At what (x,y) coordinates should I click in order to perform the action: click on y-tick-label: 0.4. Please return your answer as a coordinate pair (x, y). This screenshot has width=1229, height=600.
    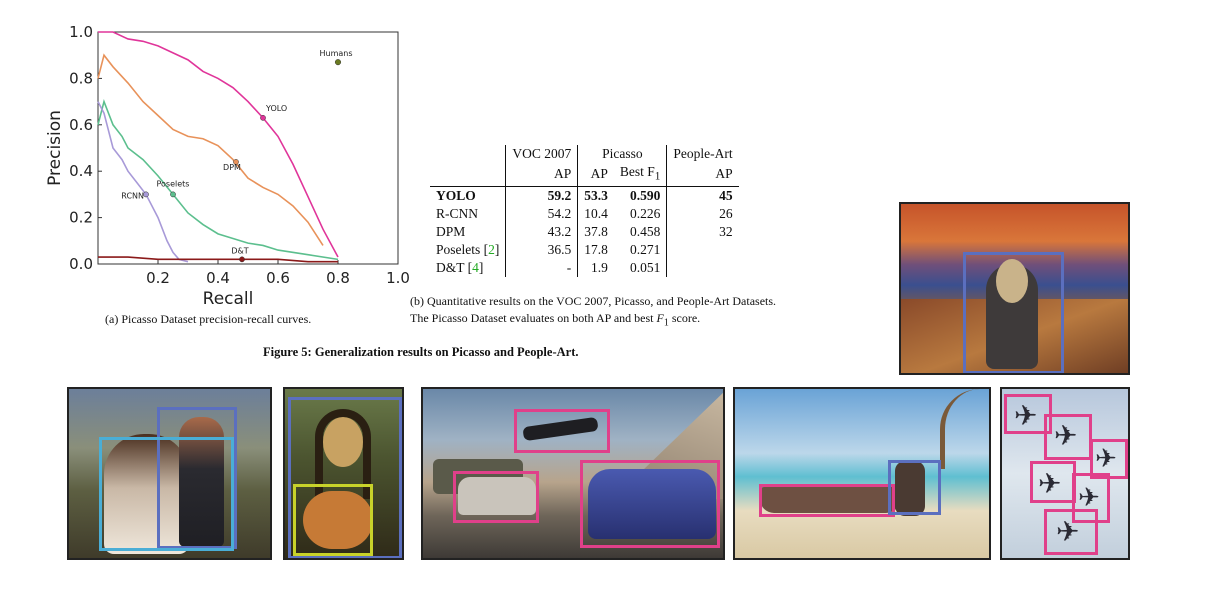
    Looking at the image, I should click on (81, 171).